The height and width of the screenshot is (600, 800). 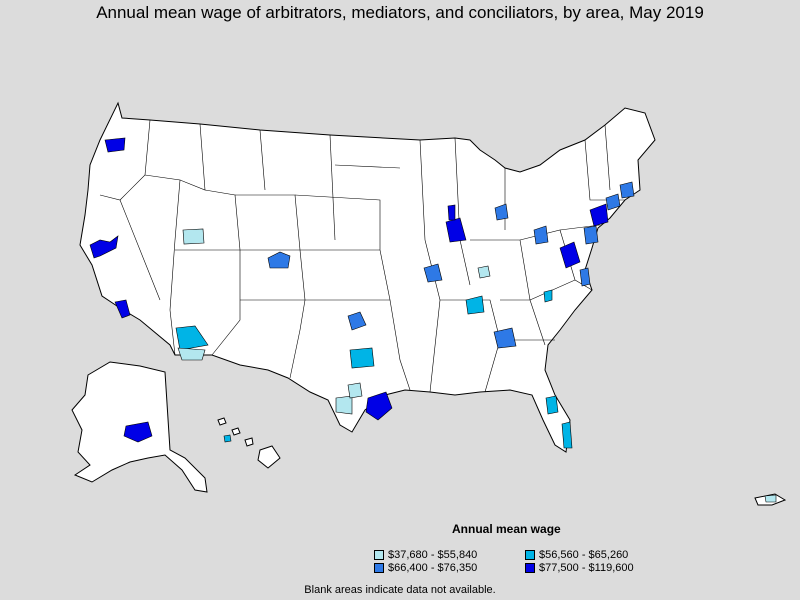 What do you see at coordinates (505, 338) in the screenshot?
I see `area-atlanta` at bounding box center [505, 338].